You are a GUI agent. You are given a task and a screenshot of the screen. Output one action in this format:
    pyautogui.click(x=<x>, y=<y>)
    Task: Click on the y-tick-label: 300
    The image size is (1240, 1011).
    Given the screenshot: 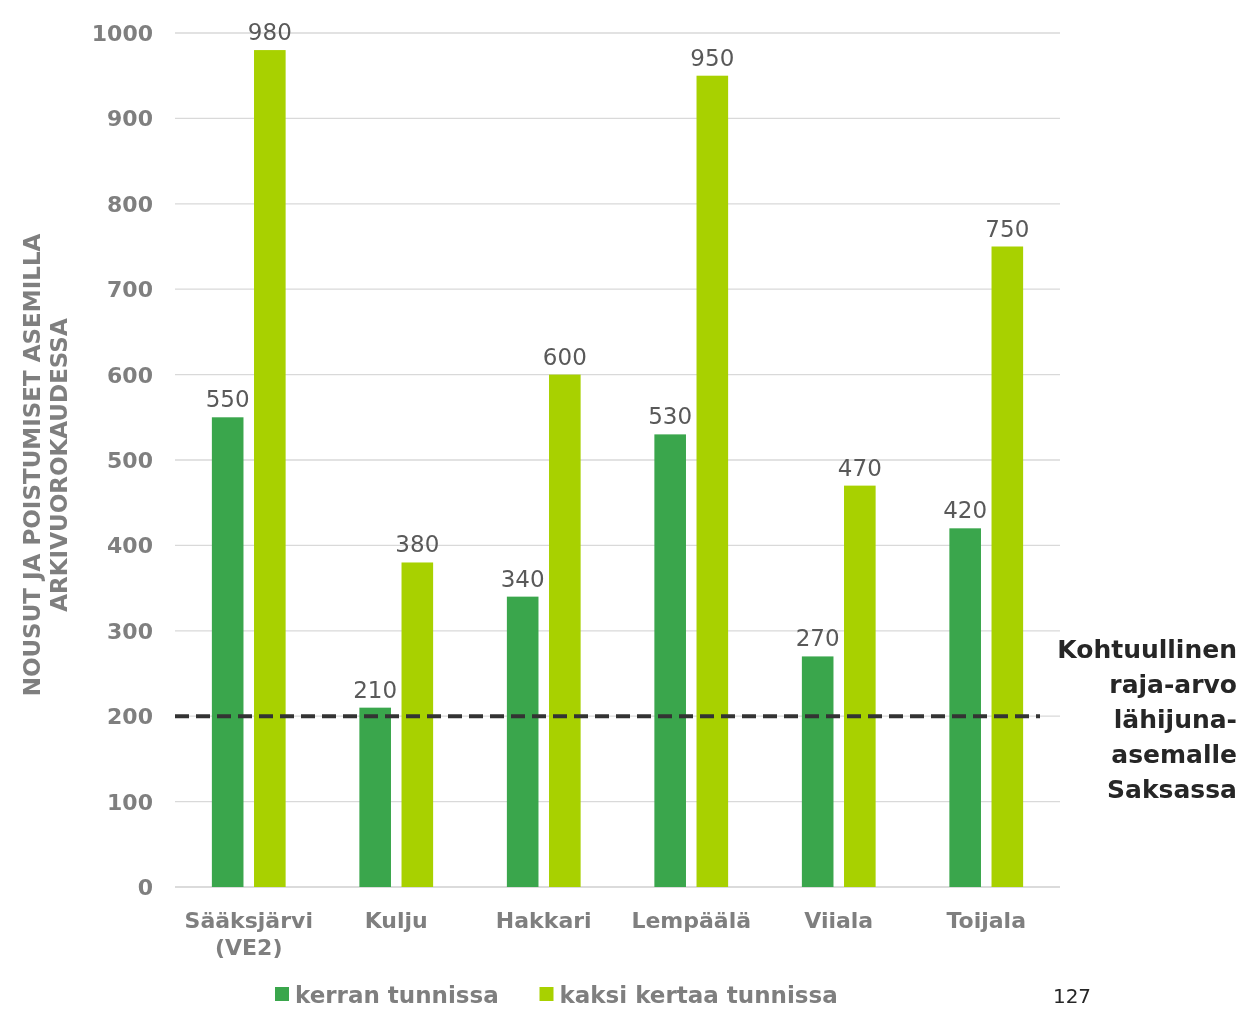 What is the action you would take?
    pyautogui.click(x=130, y=631)
    